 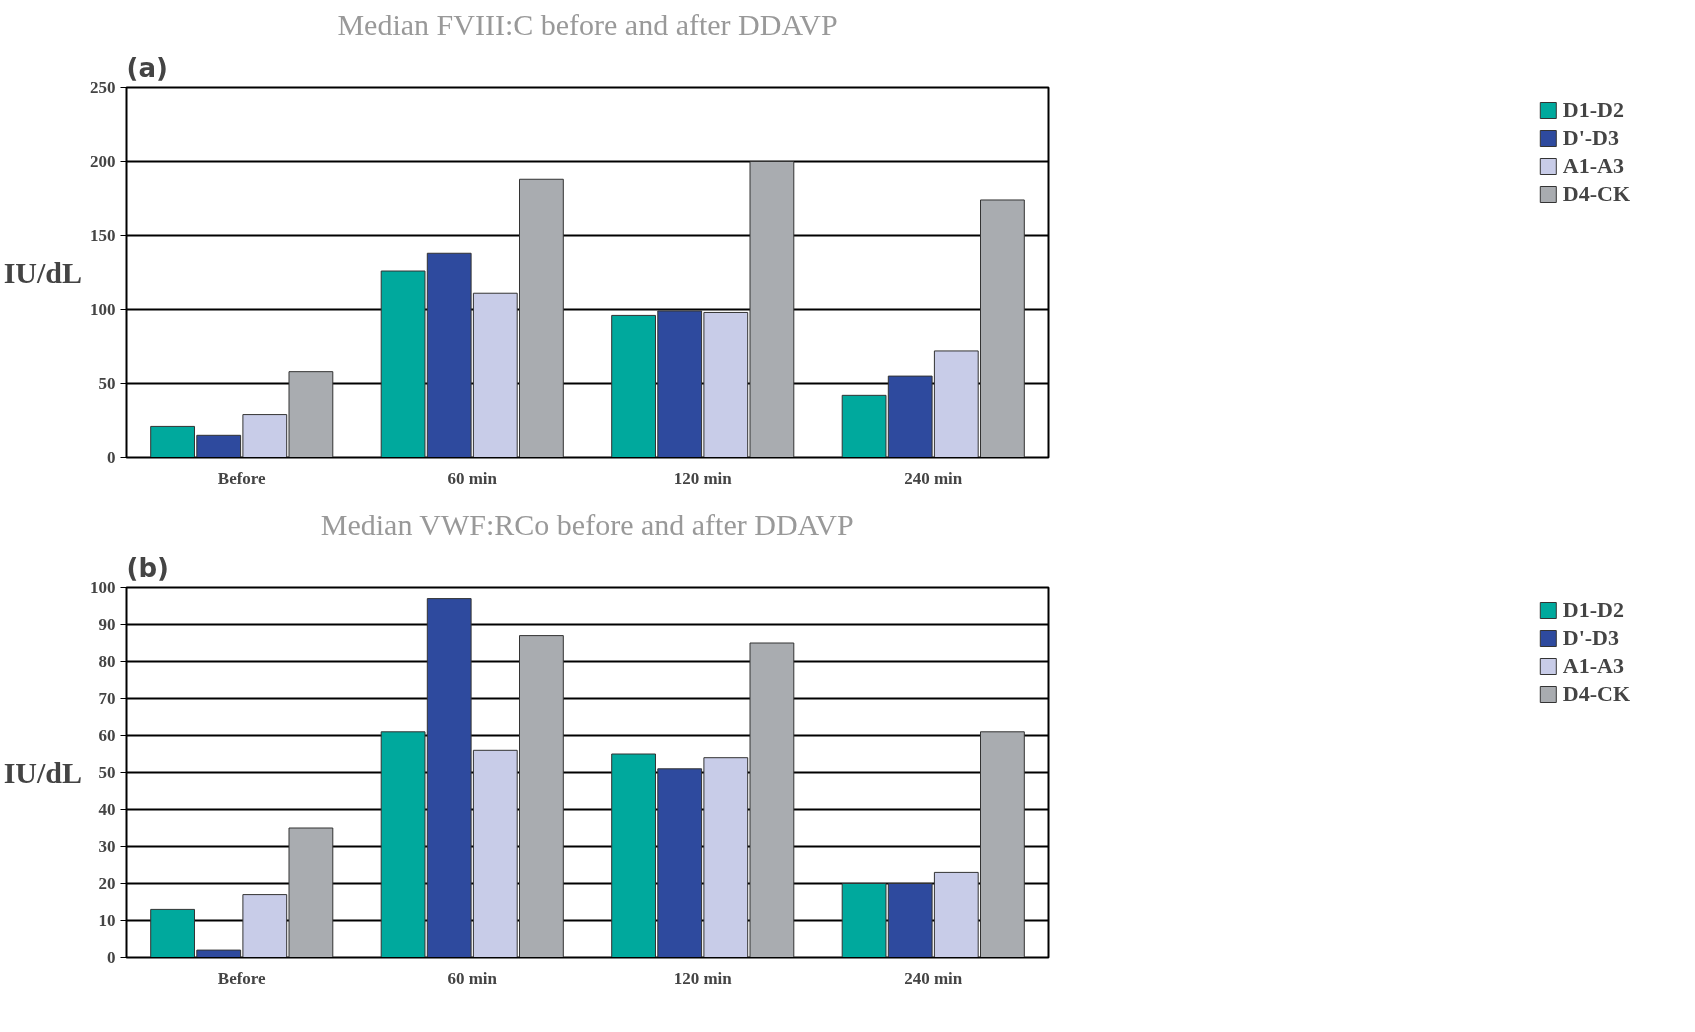 I want to click on text: (b), so click(x=147, y=567).